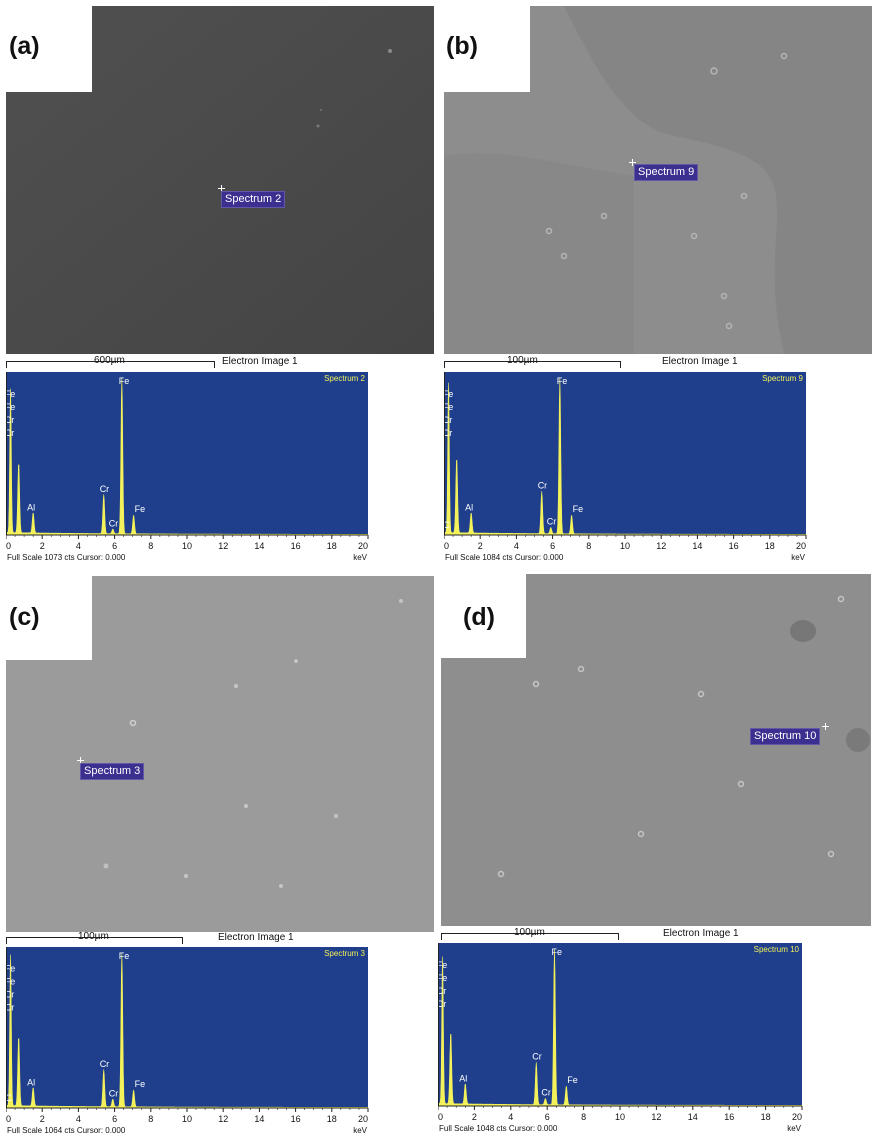 The width and height of the screenshot is (874, 1136). What do you see at coordinates (253, 199) in the screenshot?
I see `spectrum-marker-a: Spectrum 2` at bounding box center [253, 199].